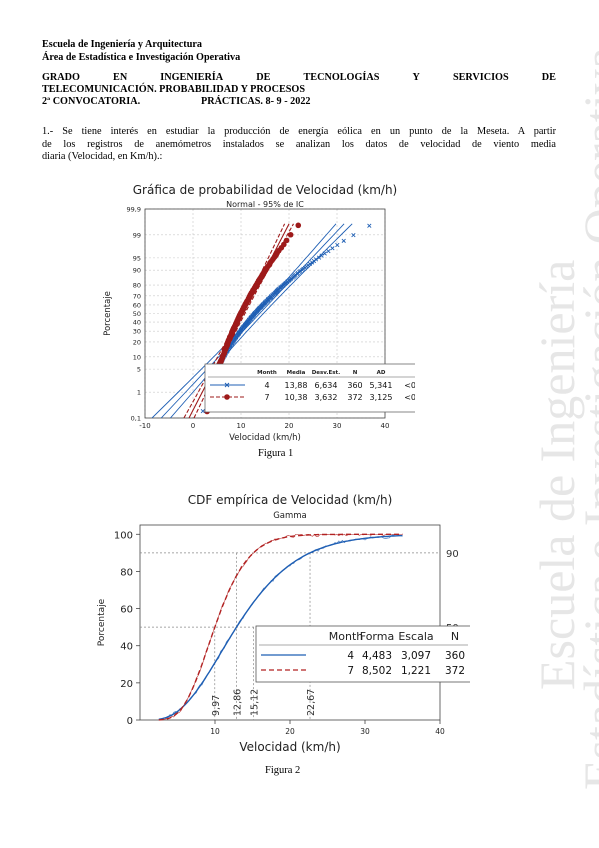  I want to click on y-tick-label: 95, so click(137, 258).